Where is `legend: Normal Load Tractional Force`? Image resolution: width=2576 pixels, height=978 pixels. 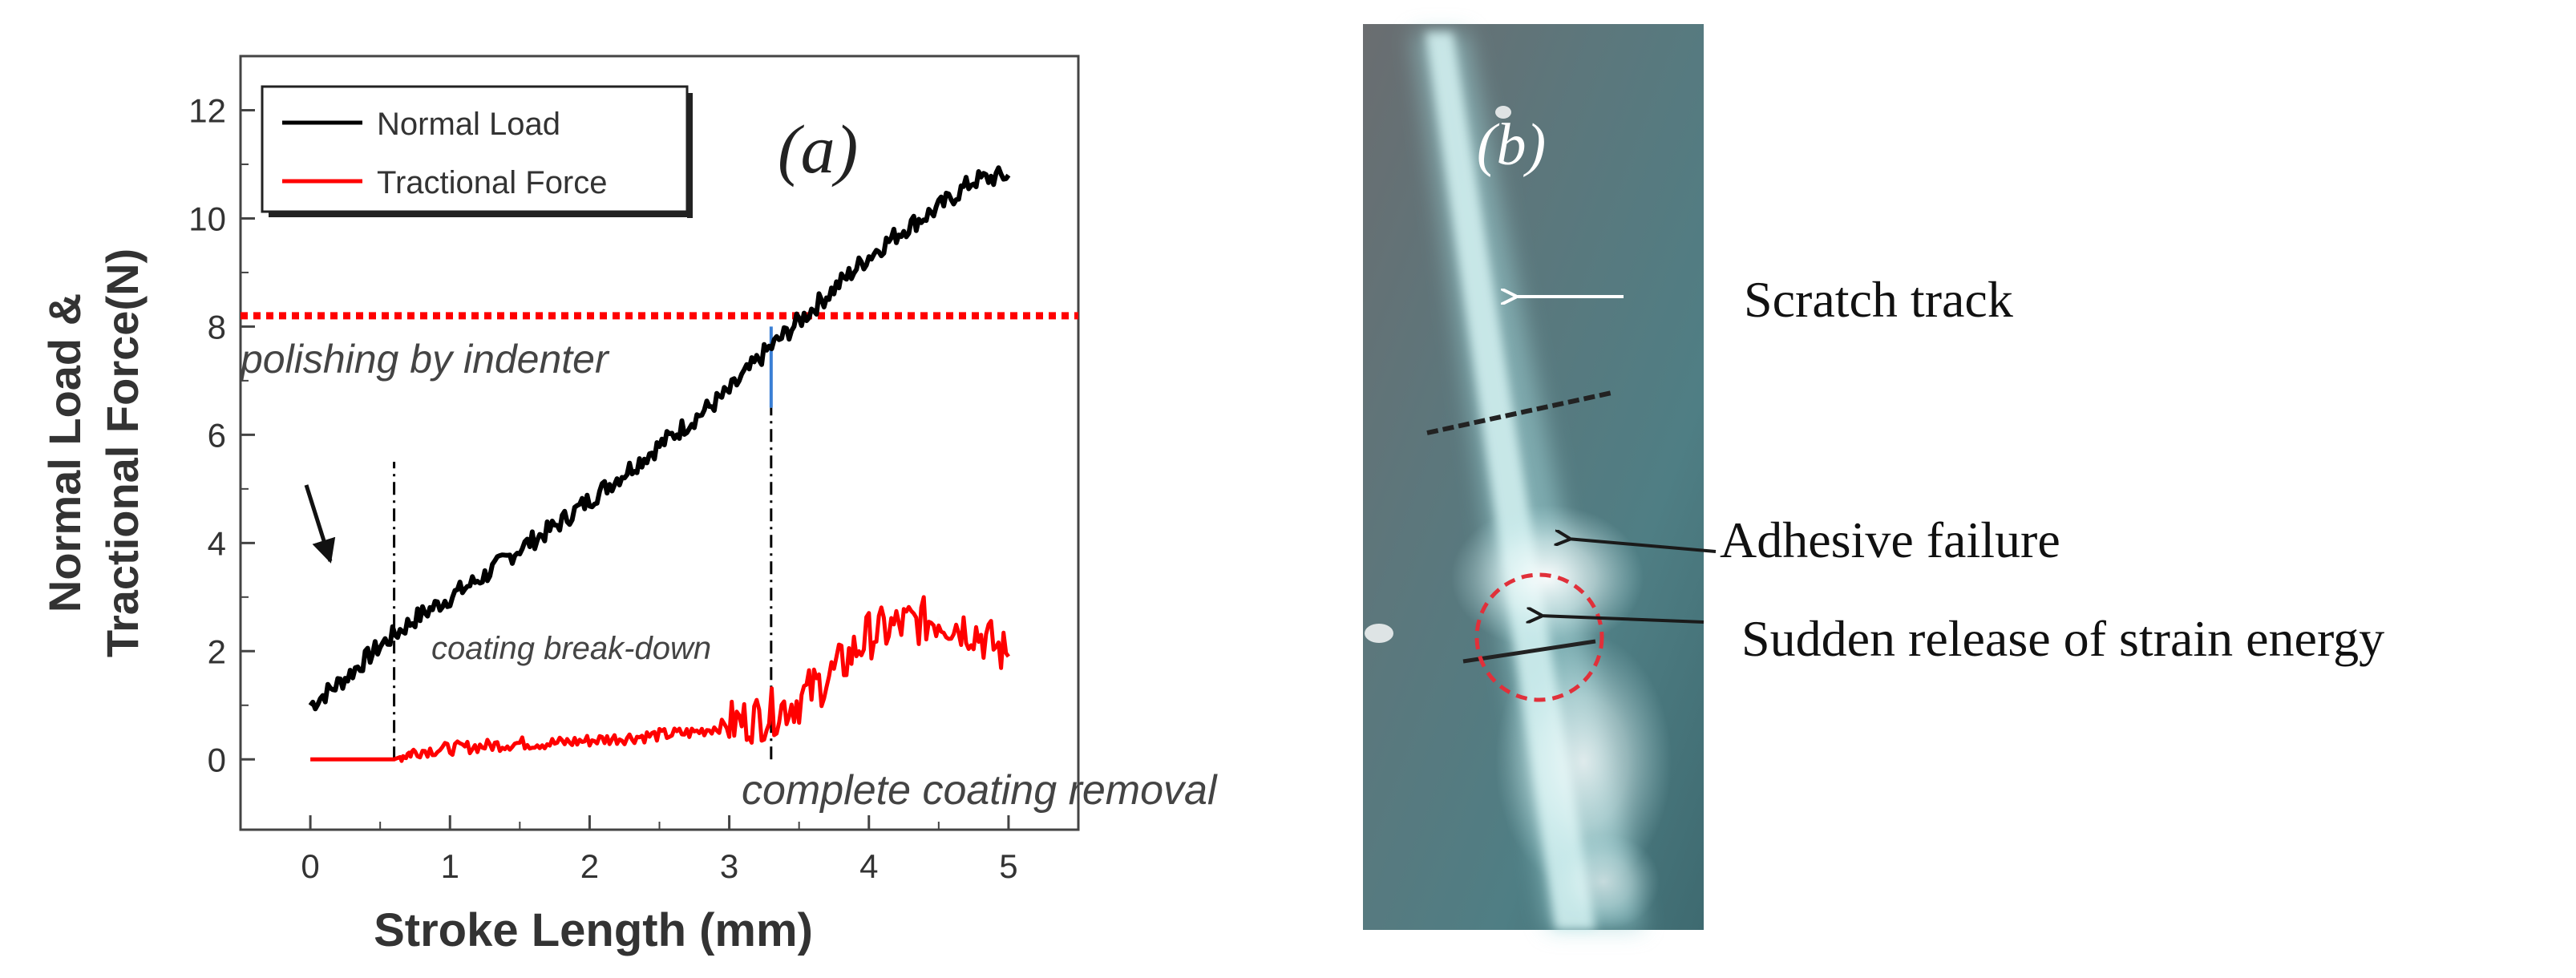
legend: Normal Load Tractional Force is located at coordinates (477, 151).